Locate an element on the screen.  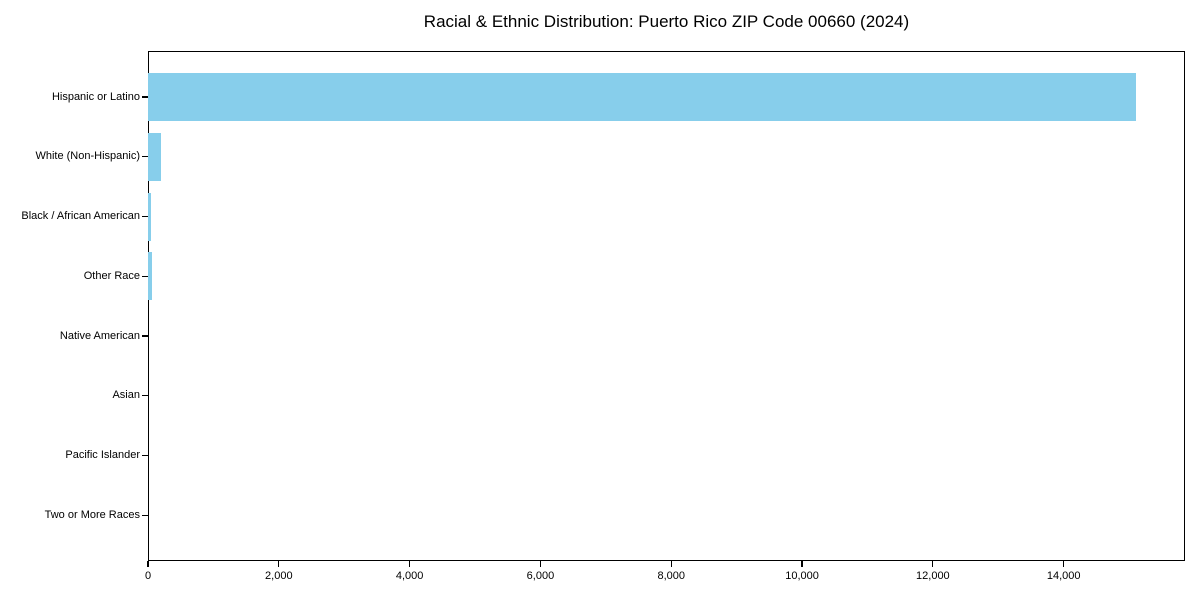
y-tick-label: Black / African American is located at coordinates (80, 216).